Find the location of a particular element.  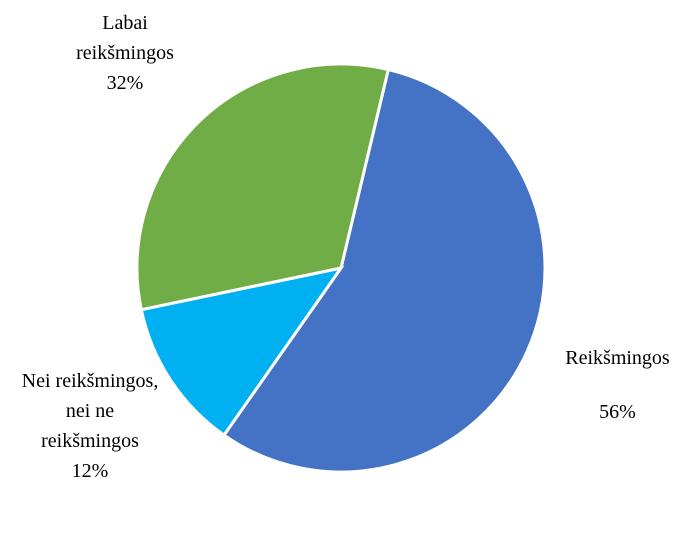

value-label: 56% is located at coordinates (617, 412).